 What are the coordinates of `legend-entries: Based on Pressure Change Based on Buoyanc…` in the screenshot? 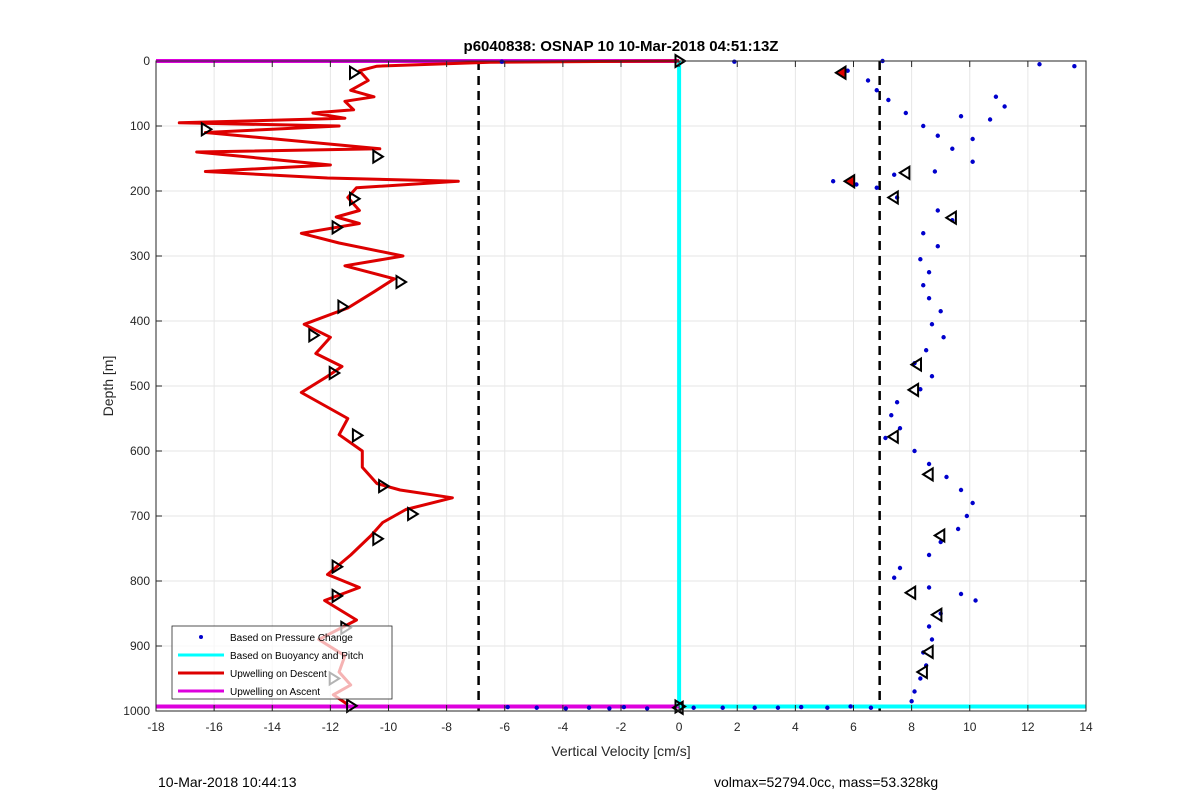 It's located at (270, 665).